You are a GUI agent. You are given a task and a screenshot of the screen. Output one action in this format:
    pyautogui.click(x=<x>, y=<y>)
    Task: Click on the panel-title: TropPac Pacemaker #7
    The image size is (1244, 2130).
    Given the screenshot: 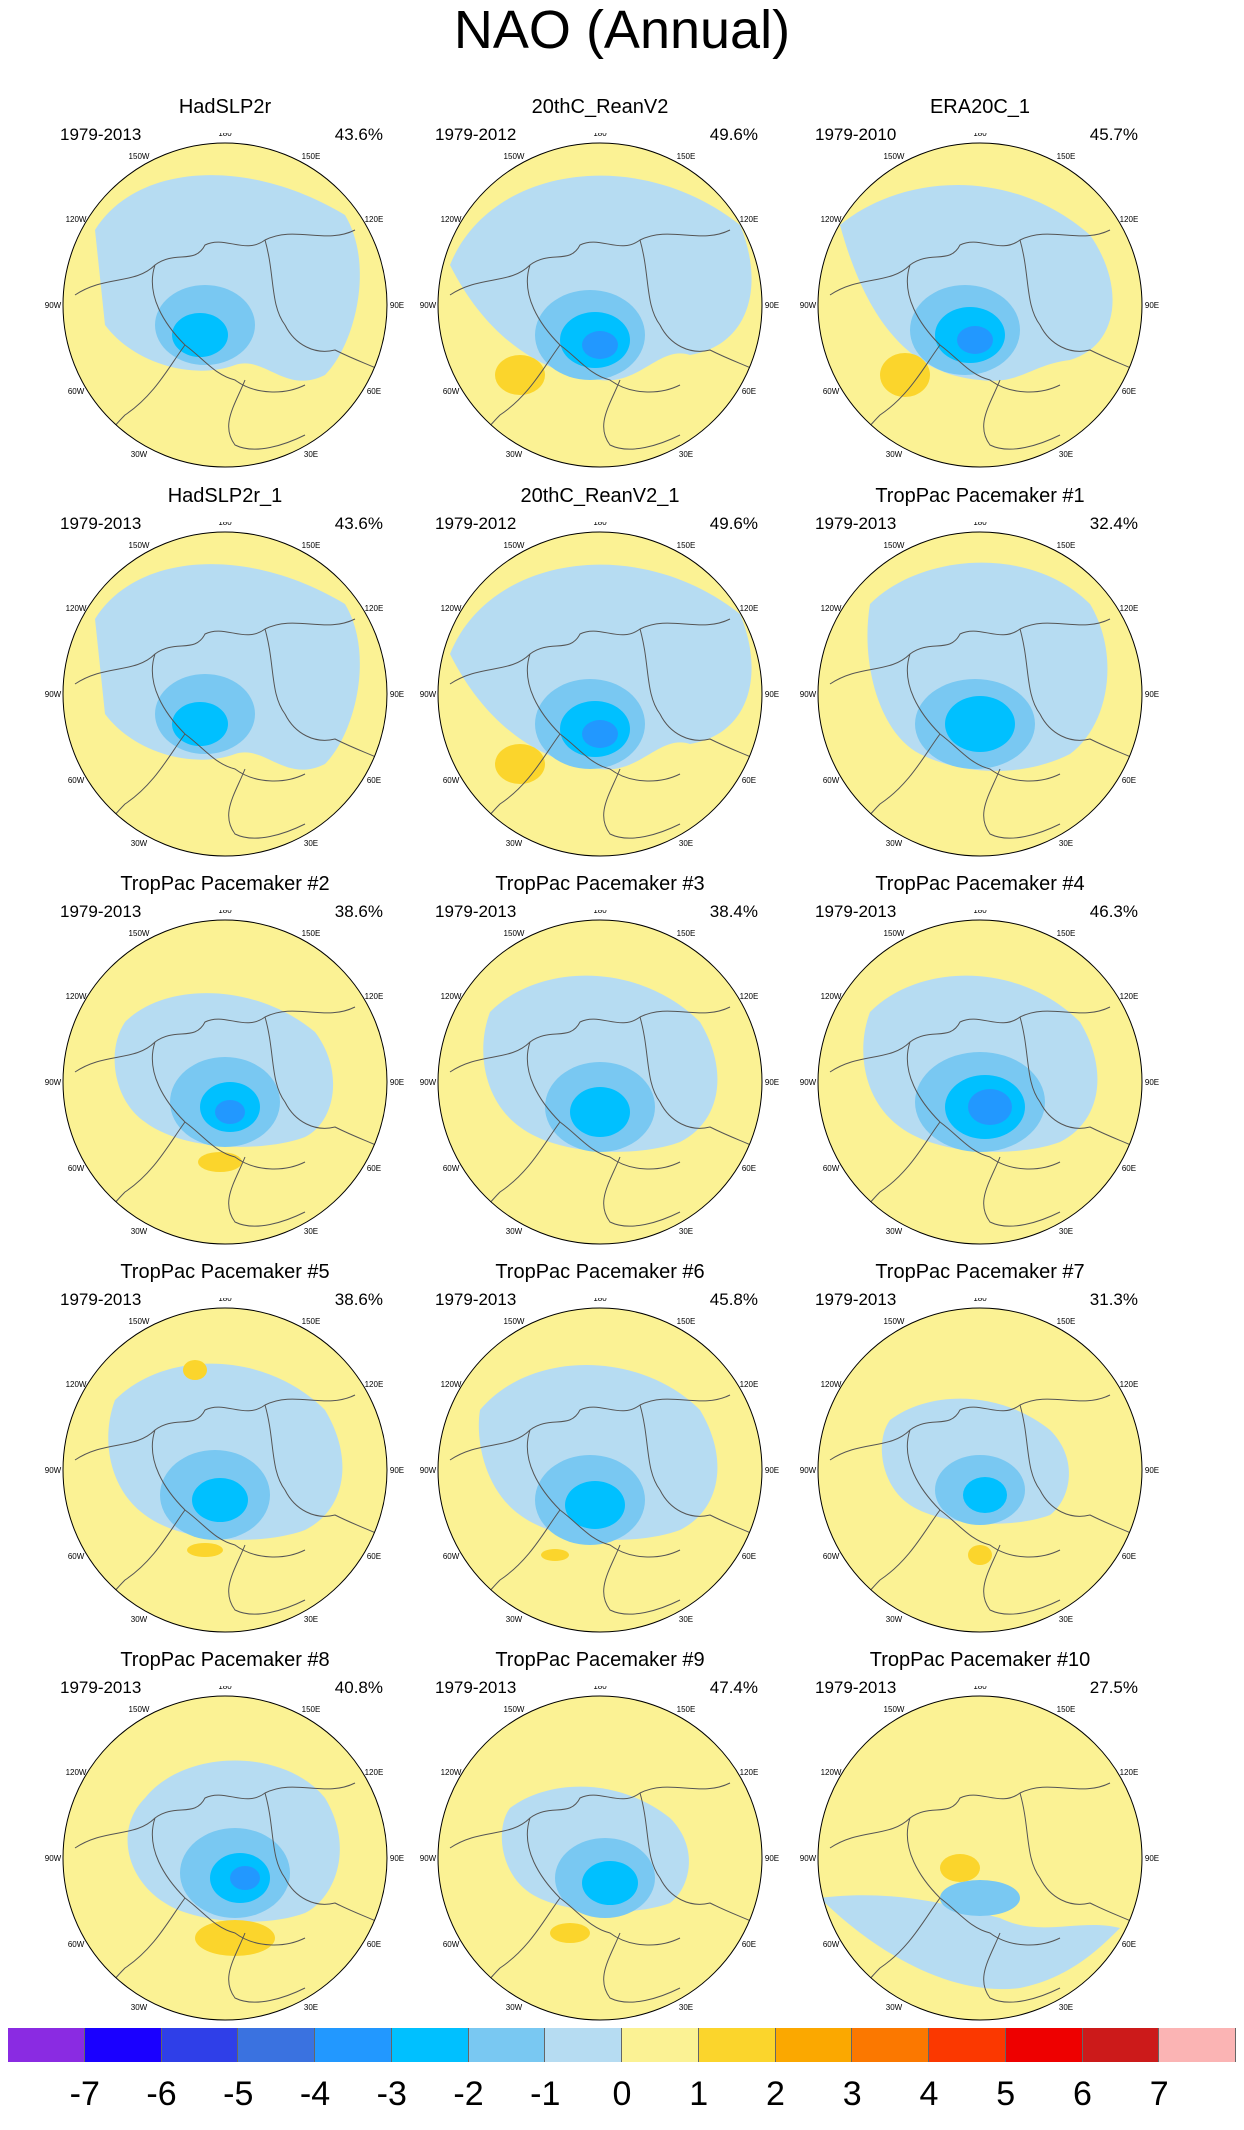 What is the action you would take?
    pyautogui.click(x=980, y=1272)
    